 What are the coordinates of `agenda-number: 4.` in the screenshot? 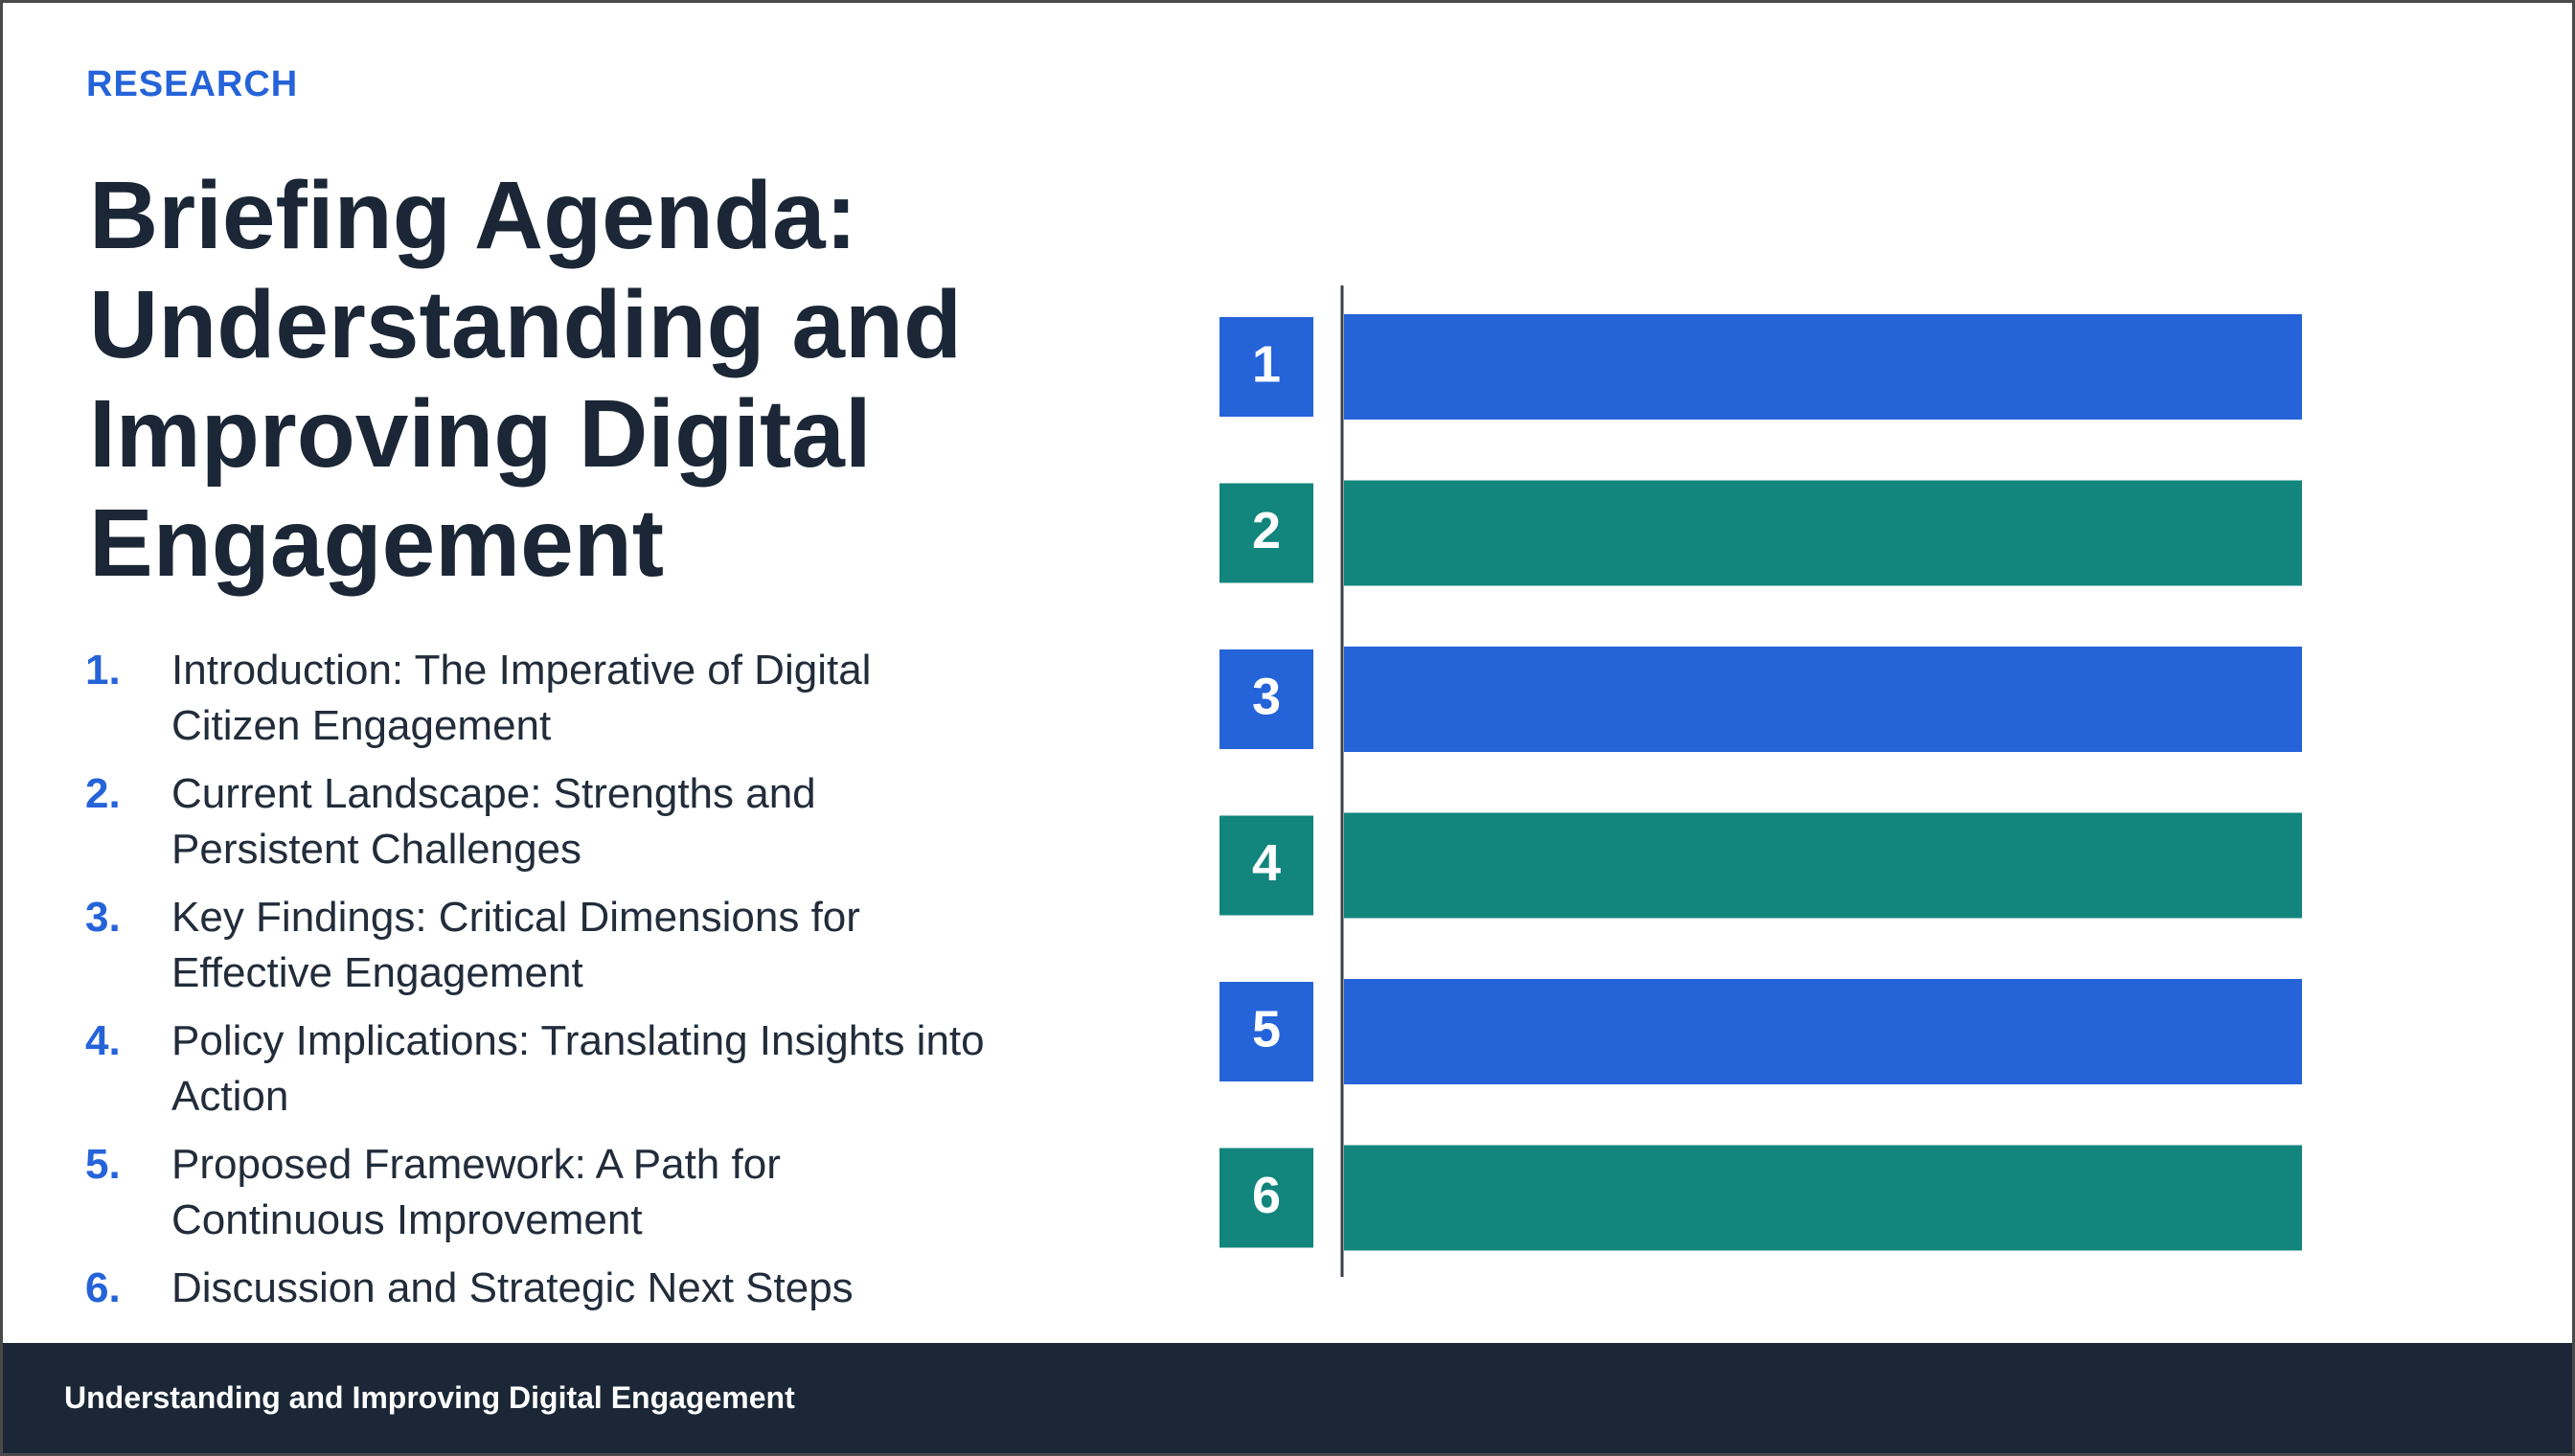 It's located at (103, 1040).